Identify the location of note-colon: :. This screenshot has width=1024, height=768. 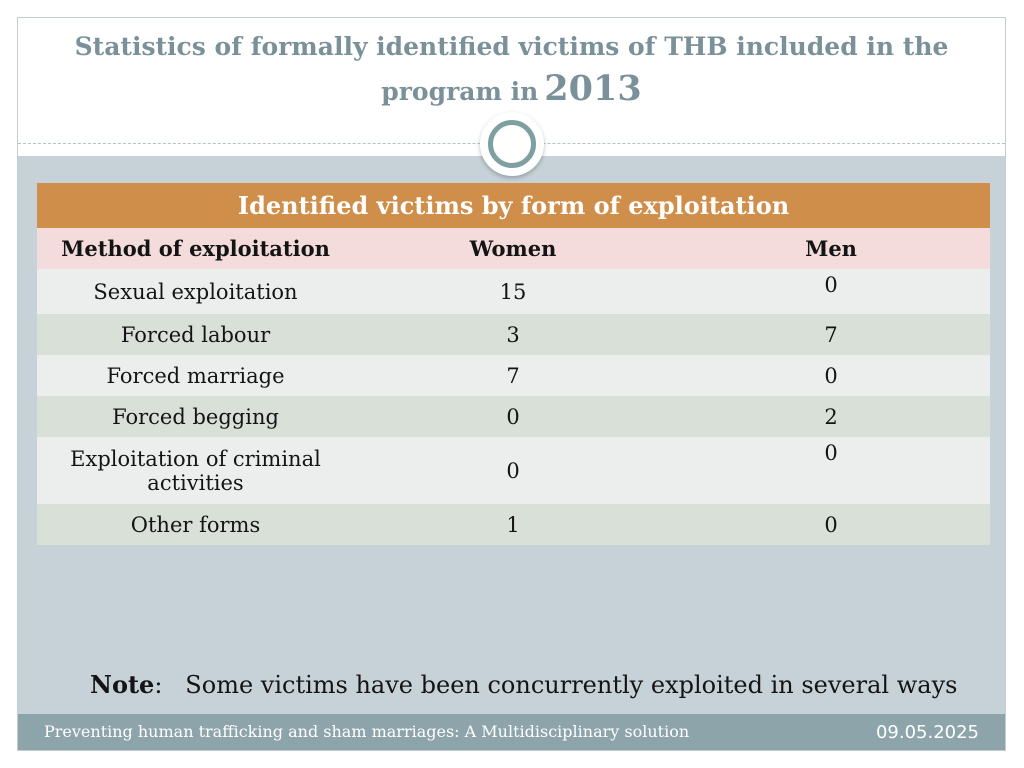
(170, 685).